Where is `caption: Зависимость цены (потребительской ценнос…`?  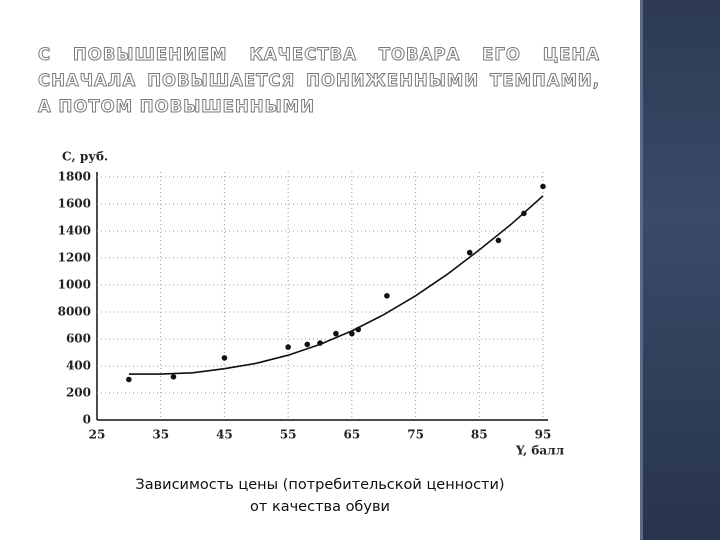 caption: Зависимость цены (потребительской ценнос… is located at coordinates (319, 485).